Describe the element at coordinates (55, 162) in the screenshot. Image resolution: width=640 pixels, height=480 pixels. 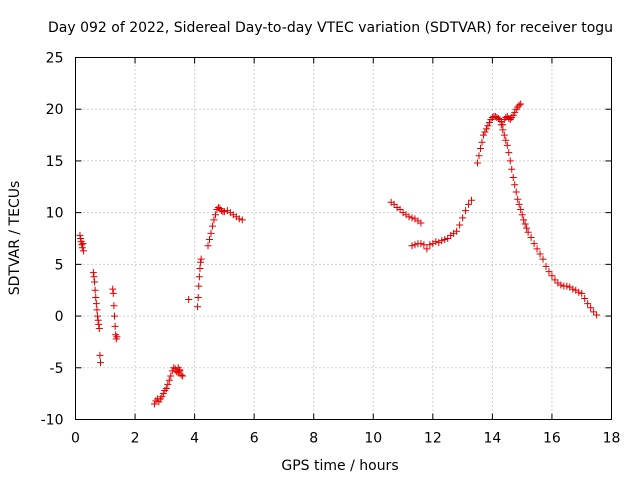
I see `y-tick-label: 15` at that location.